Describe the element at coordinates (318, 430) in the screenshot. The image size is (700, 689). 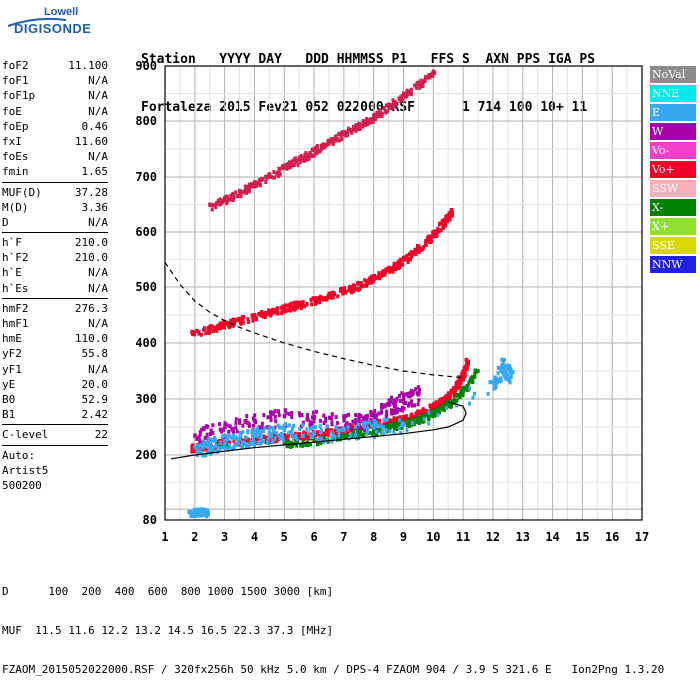
I see `density-profile-curve` at that location.